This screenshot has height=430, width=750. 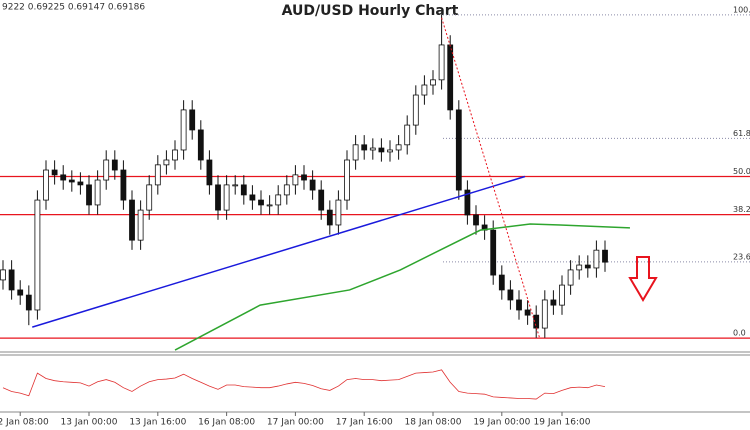 I want to click on fib-level-label: 23.6, so click(x=741, y=256).